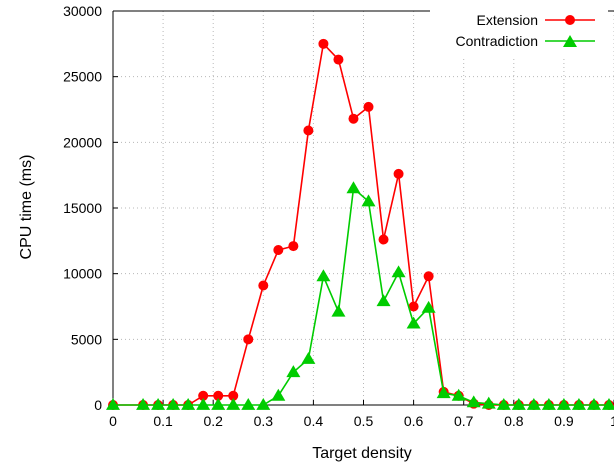 The image size is (614, 471). Describe the element at coordinates (86, 339) in the screenshot. I see `y-tick-label: 5000` at that location.